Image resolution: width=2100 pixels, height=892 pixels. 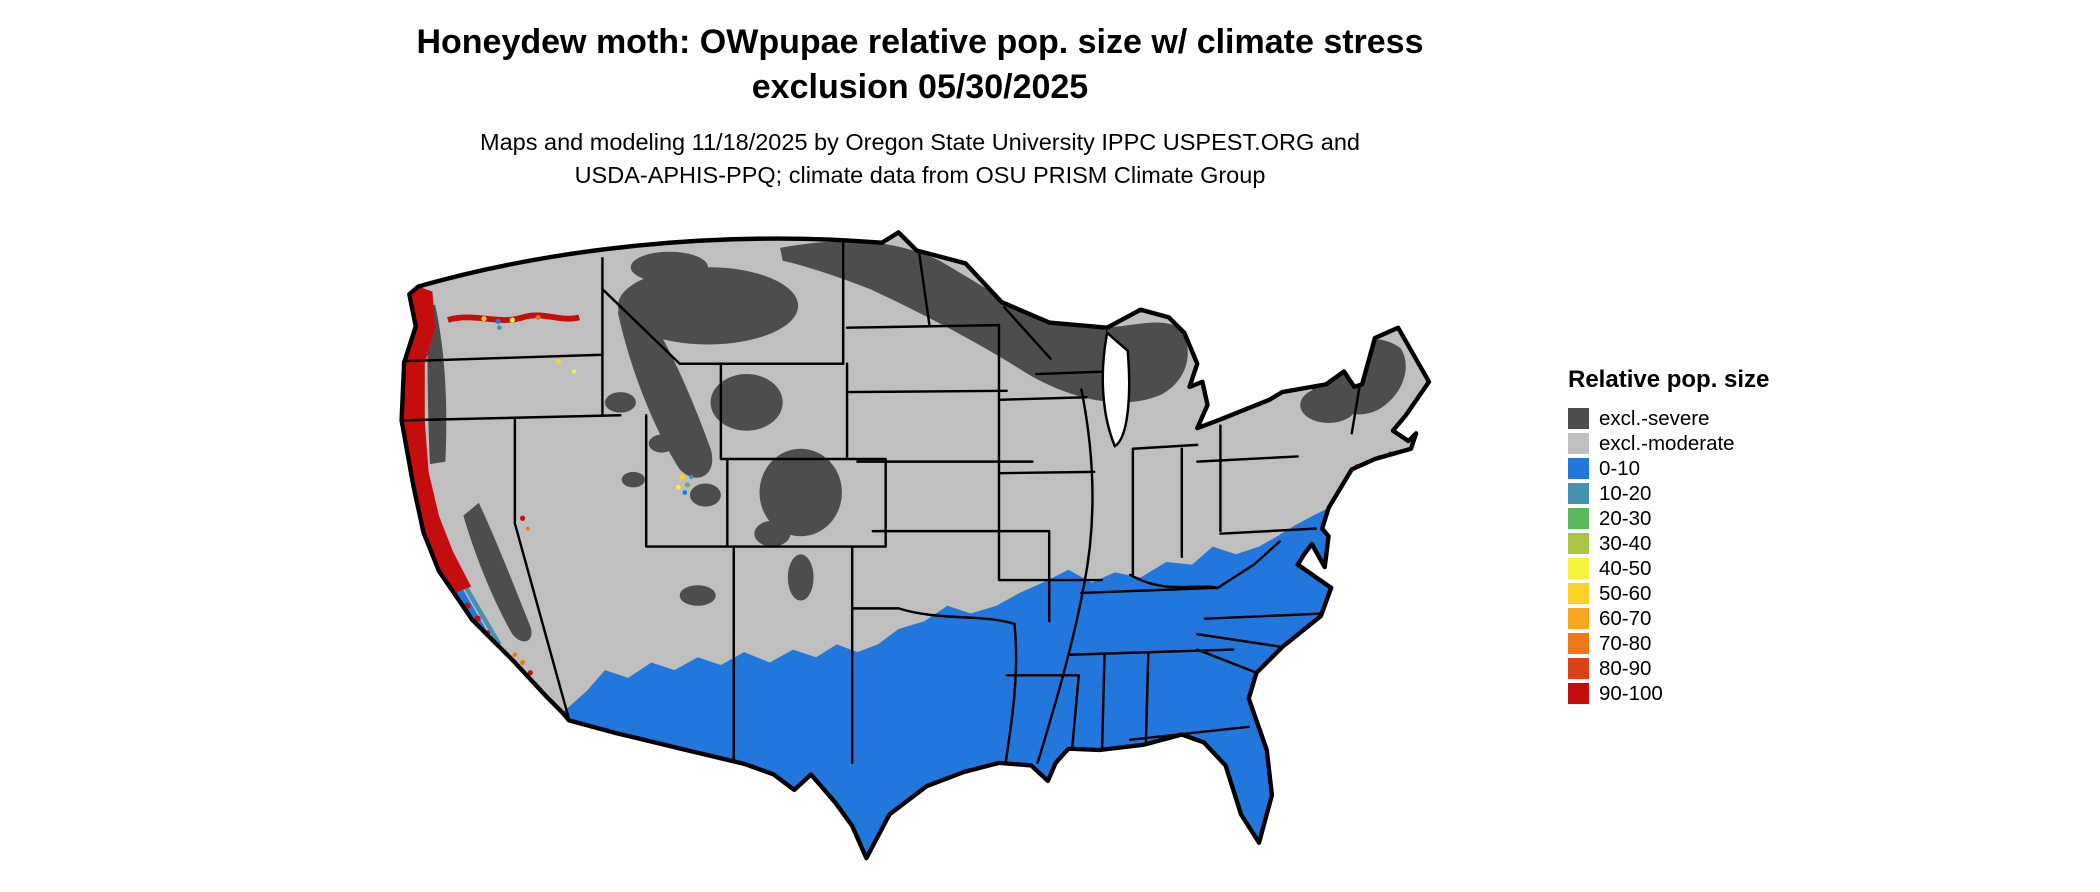 I want to click on legend-item: 10-20, so click(x=1668, y=493).